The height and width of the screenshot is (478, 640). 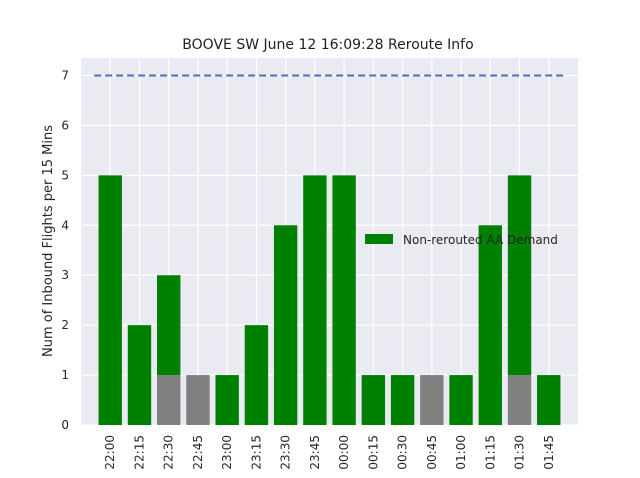 What do you see at coordinates (65, 125) in the screenshot?
I see `y-tick-label: 6` at bounding box center [65, 125].